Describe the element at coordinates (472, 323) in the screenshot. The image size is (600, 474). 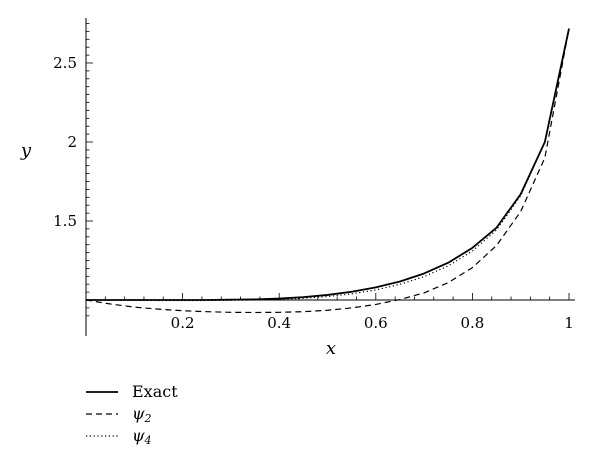
I see `x-tick-label: 0.8` at that location.